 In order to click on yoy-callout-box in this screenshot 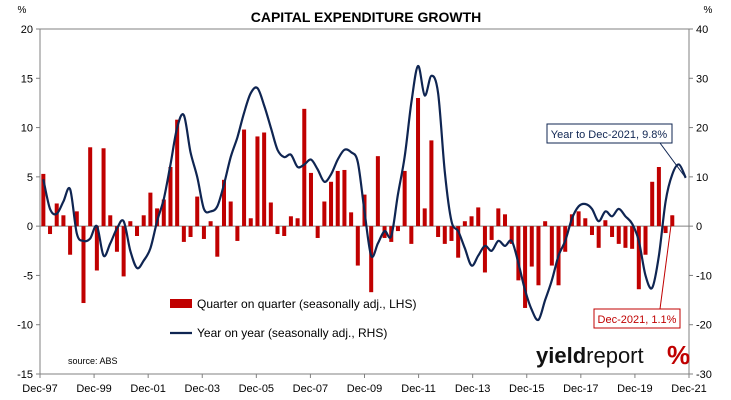, I will do `click(609, 133)`.